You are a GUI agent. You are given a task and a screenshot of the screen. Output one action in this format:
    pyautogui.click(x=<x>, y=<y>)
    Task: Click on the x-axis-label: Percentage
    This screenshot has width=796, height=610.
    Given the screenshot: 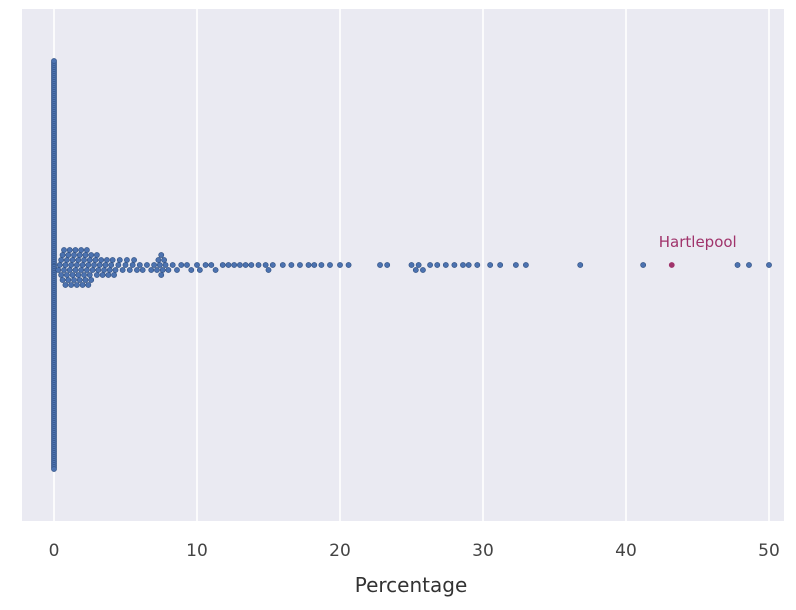 What is the action you would take?
    pyautogui.click(x=411, y=585)
    